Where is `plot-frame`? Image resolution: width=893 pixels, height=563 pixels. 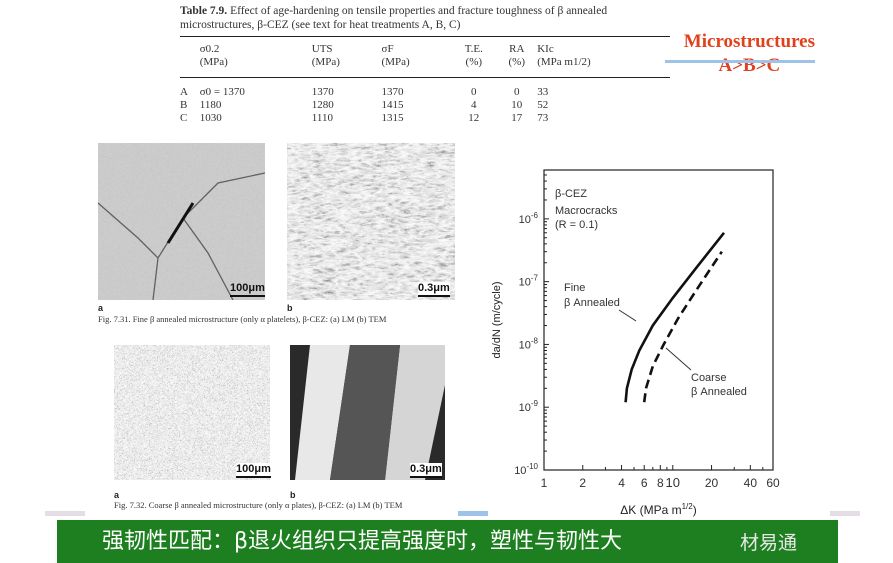 plot-frame is located at coordinates (658, 320).